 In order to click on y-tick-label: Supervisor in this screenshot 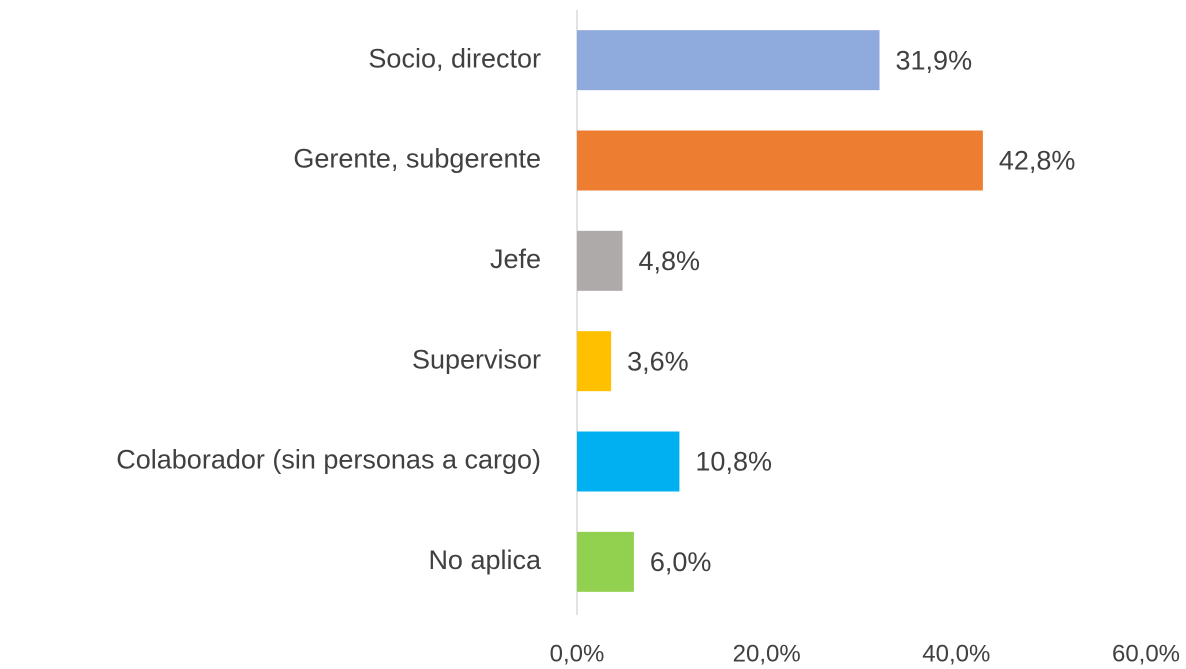, I will do `click(476, 359)`.